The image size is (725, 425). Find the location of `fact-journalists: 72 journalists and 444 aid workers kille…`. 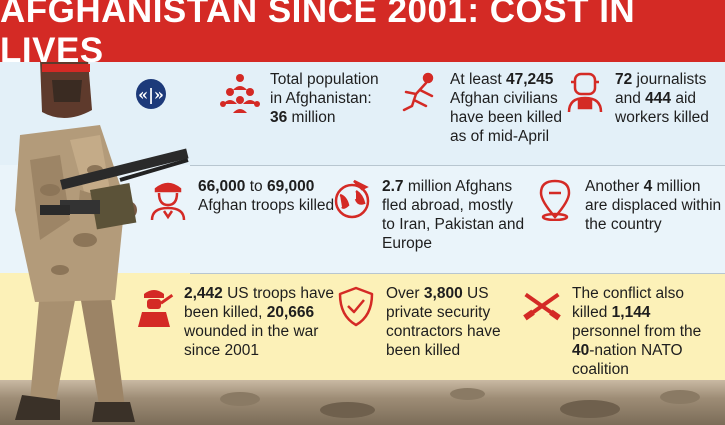

fact-journalists: 72 journalists and 444 aid workers kille… is located at coordinates (643, 98).